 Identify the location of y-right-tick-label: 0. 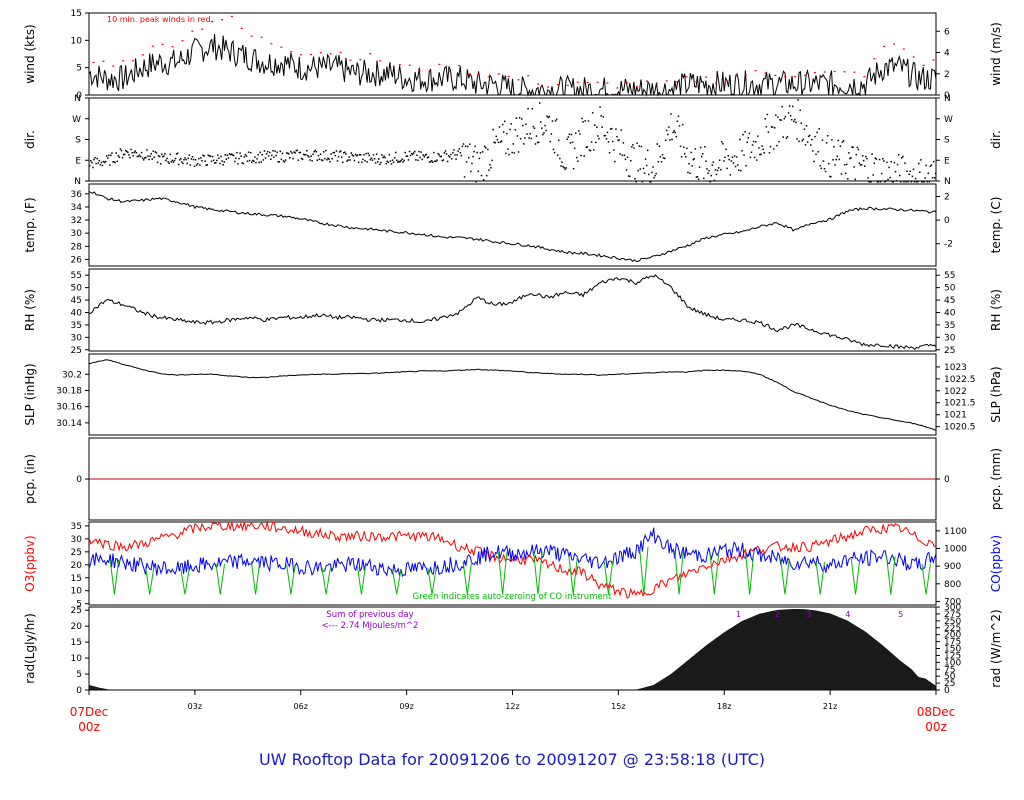
(947, 480).